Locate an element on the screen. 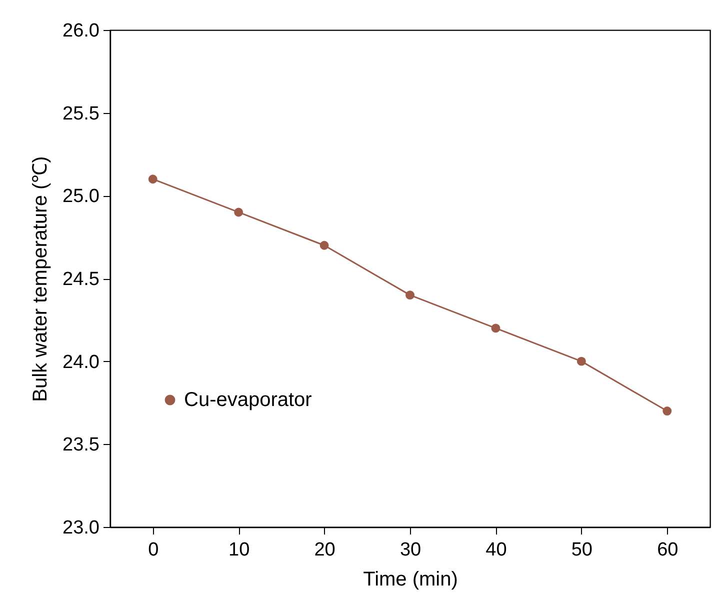  y-tick-label: 24.0 is located at coordinates (81, 362).